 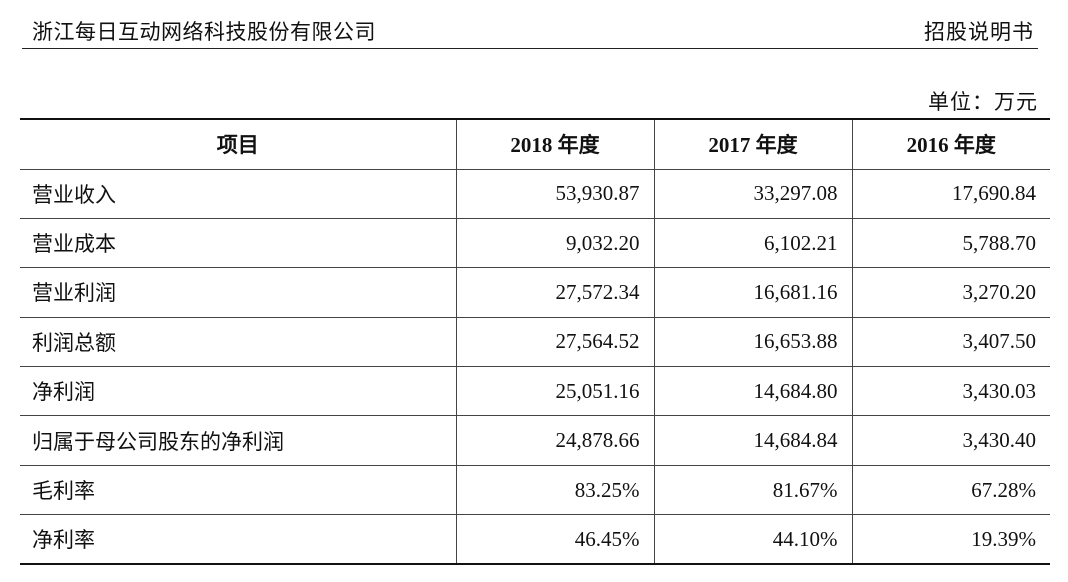 What do you see at coordinates (950, 490) in the screenshot?
I see `cell-value: 67.28%` at bounding box center [950, 490].